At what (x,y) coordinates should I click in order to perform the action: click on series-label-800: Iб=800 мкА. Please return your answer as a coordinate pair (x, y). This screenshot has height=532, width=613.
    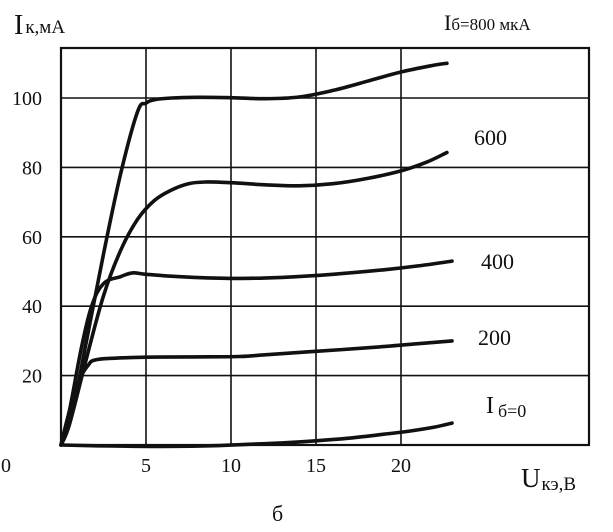
    Looking at the image, I should click on (487, 22).